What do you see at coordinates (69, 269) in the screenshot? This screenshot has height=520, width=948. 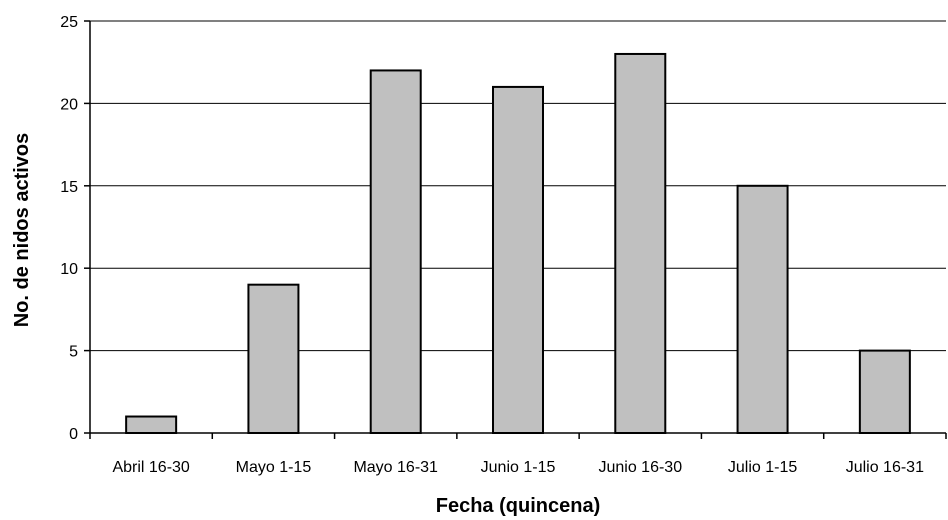 I see `y-tick-label: 10` at bounding box center [69, 269].